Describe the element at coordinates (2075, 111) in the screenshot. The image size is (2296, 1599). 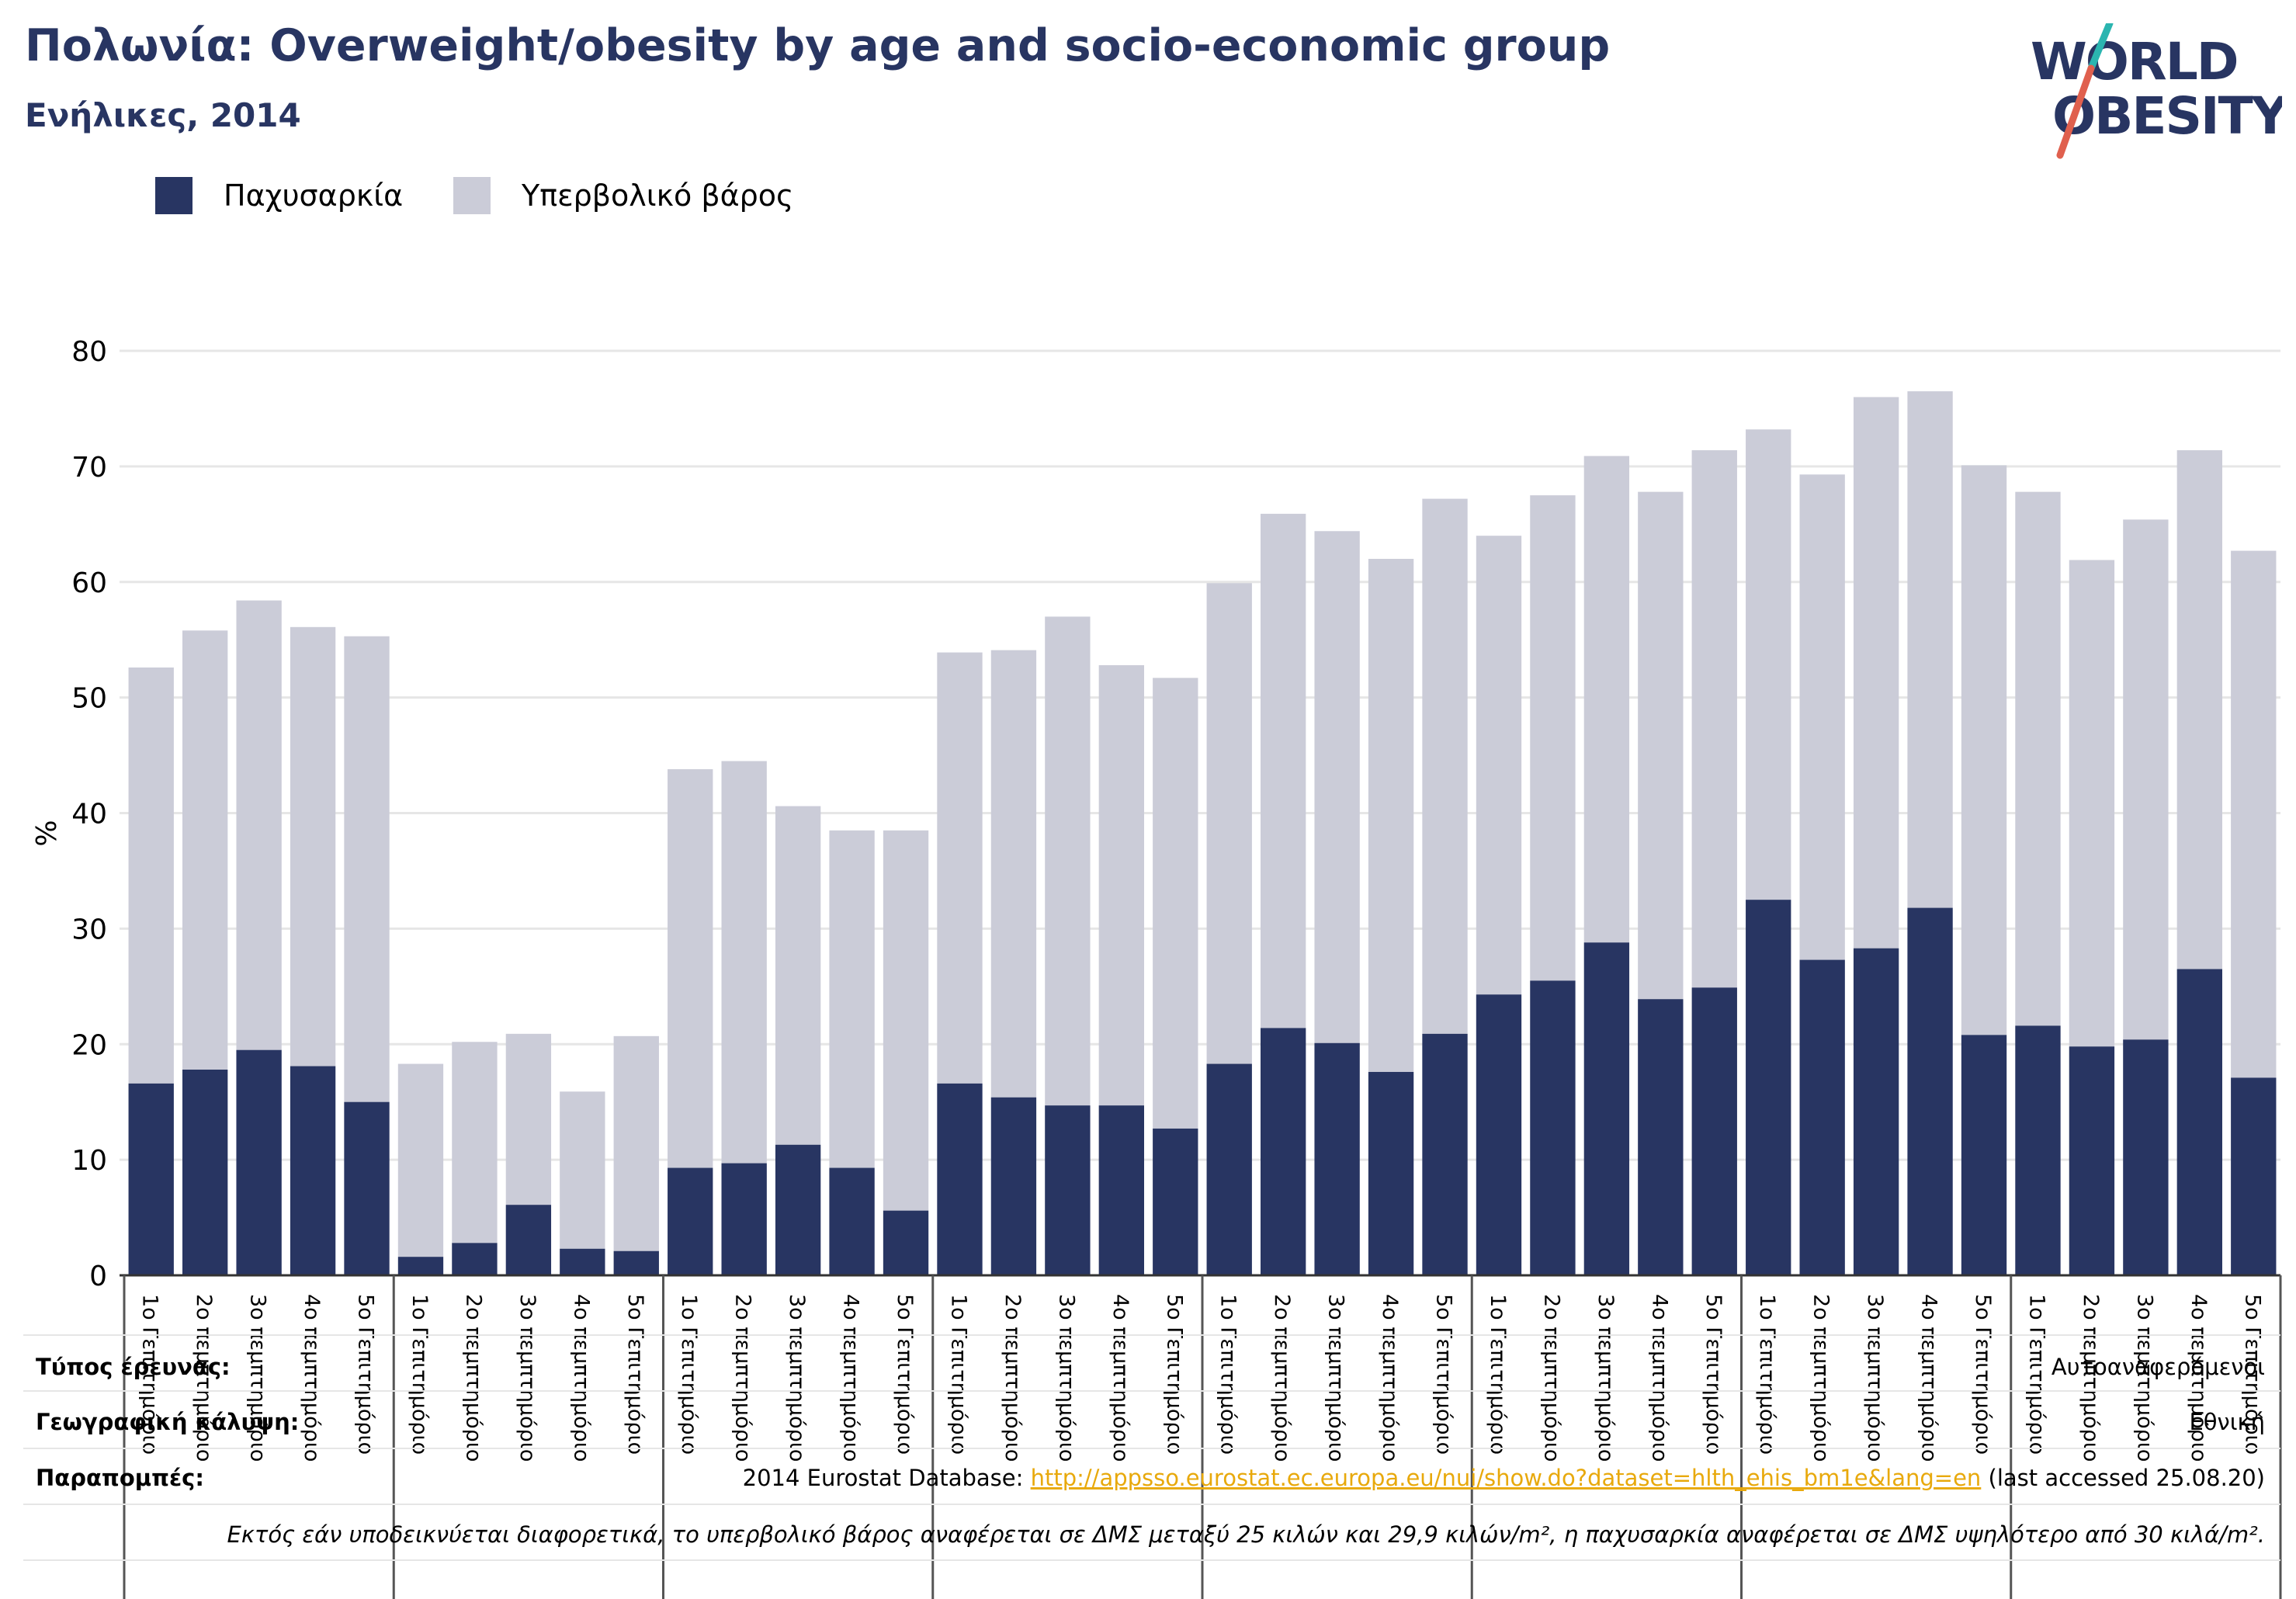
I see `logo-slash-bottom` at that location.